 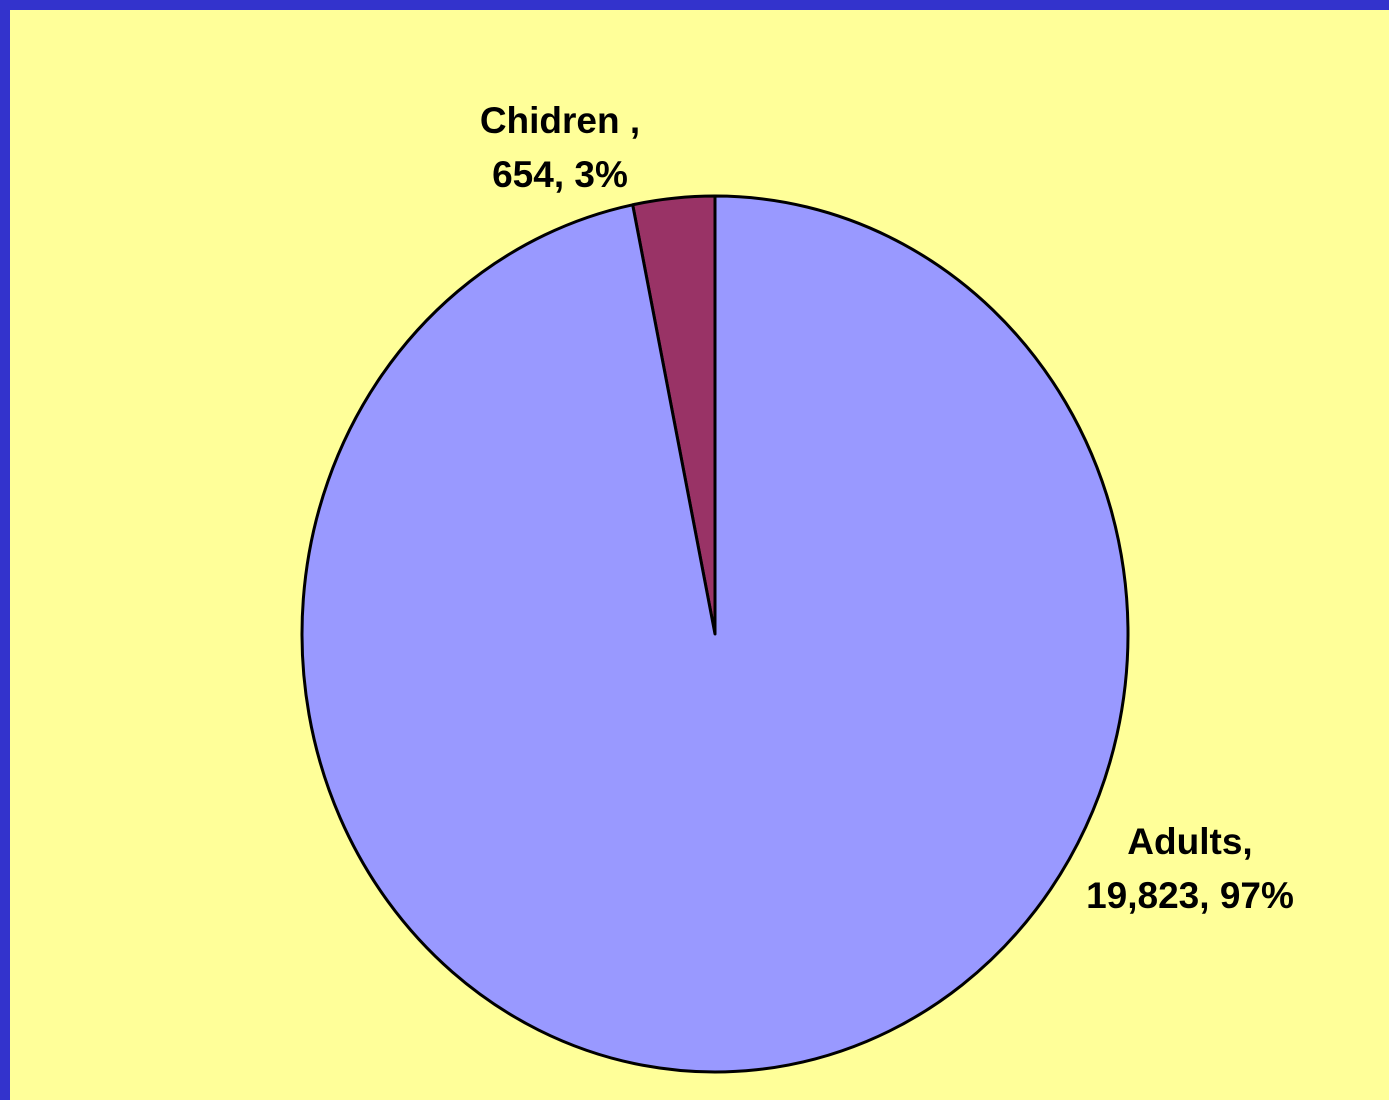 What do you see at coordinates (560, 148) in the screenshot?
I see `data-label-children: Chidren , 654, 3%` at bounding box center [560, 148].